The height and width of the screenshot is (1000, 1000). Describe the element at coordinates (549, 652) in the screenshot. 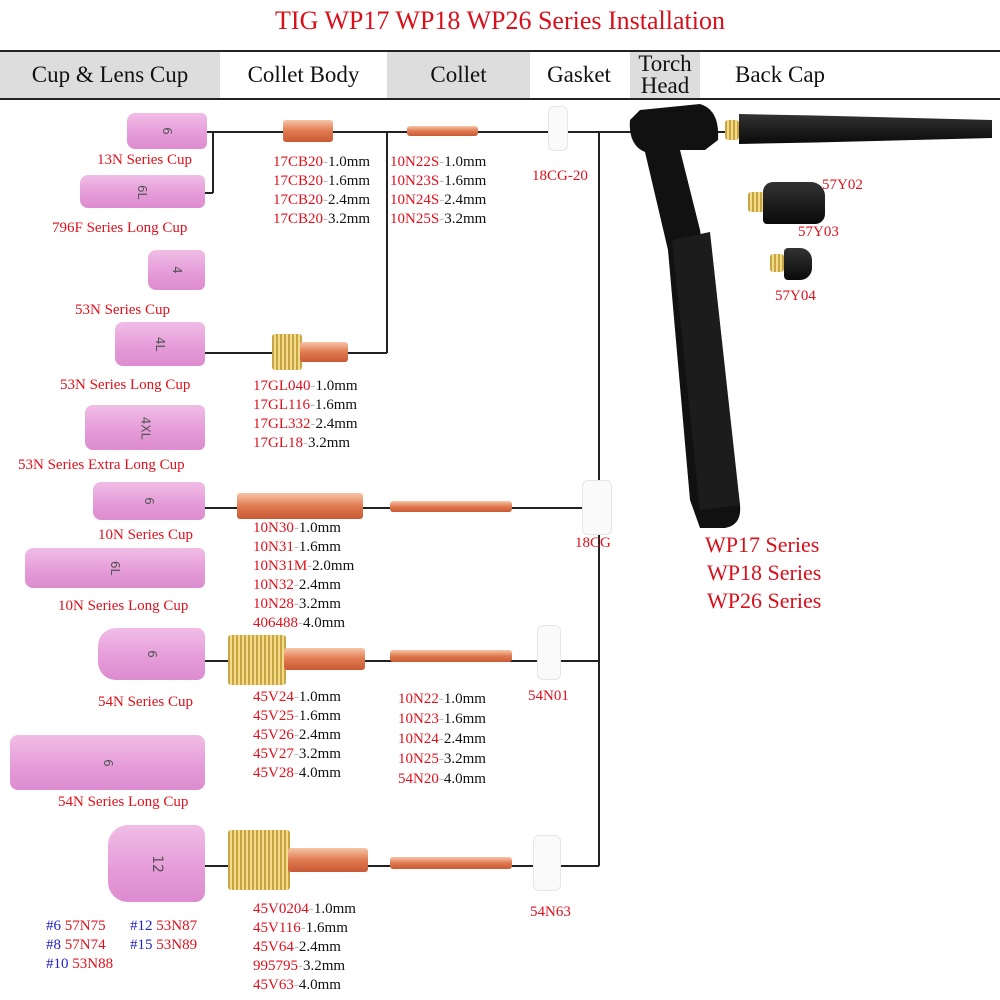

I see `gasket-54n01` at that location.